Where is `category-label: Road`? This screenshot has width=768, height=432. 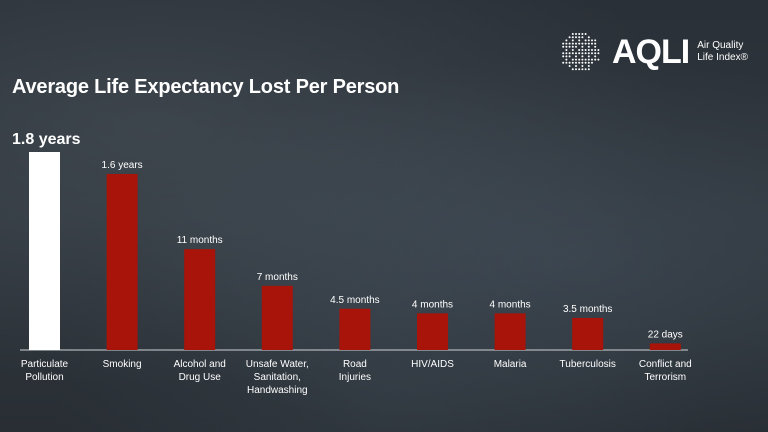
category-label: Road is located at coordinates (355, 364).